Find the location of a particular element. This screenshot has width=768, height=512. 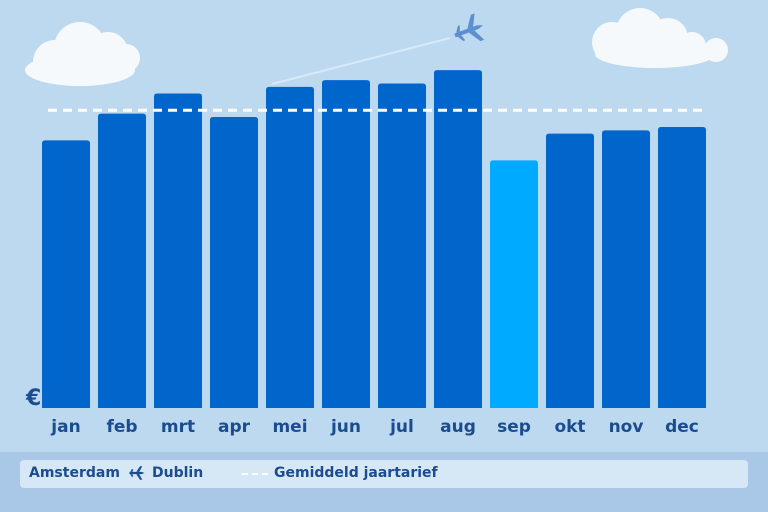

bar-sep is located at coordinates (514, 284).